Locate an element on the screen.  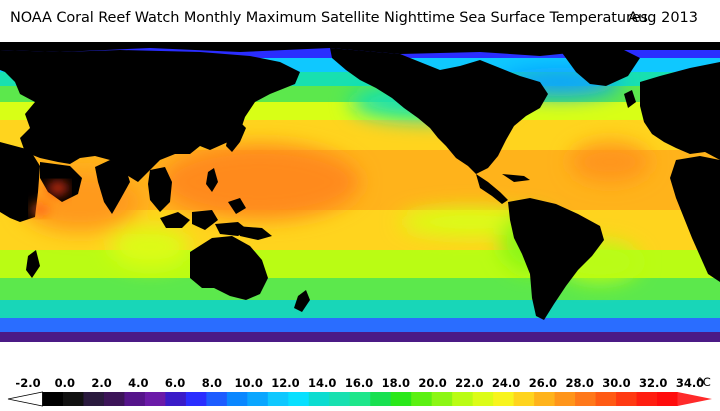
colorbar-low-arrow is located at coordinates (25, 399).